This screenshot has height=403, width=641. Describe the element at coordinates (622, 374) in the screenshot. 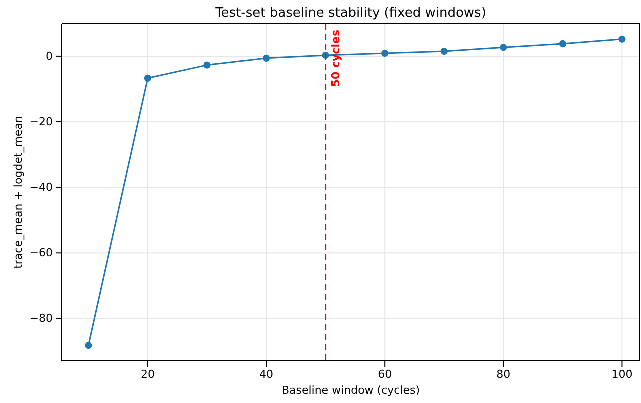

I see `x-tick-label: 100` at that location.